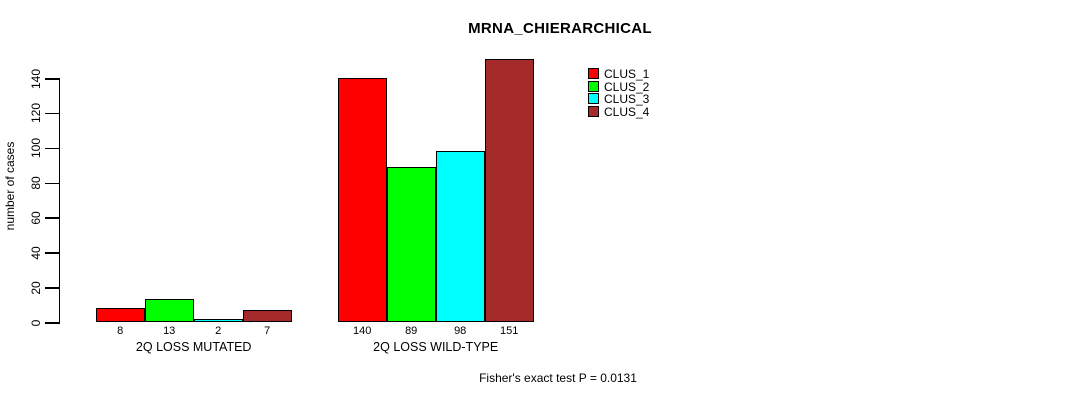  What do you see at coordinates (120, 315) in the screenshot?
I see `bar-clus_1-group1` at bounding box center [120, 315].